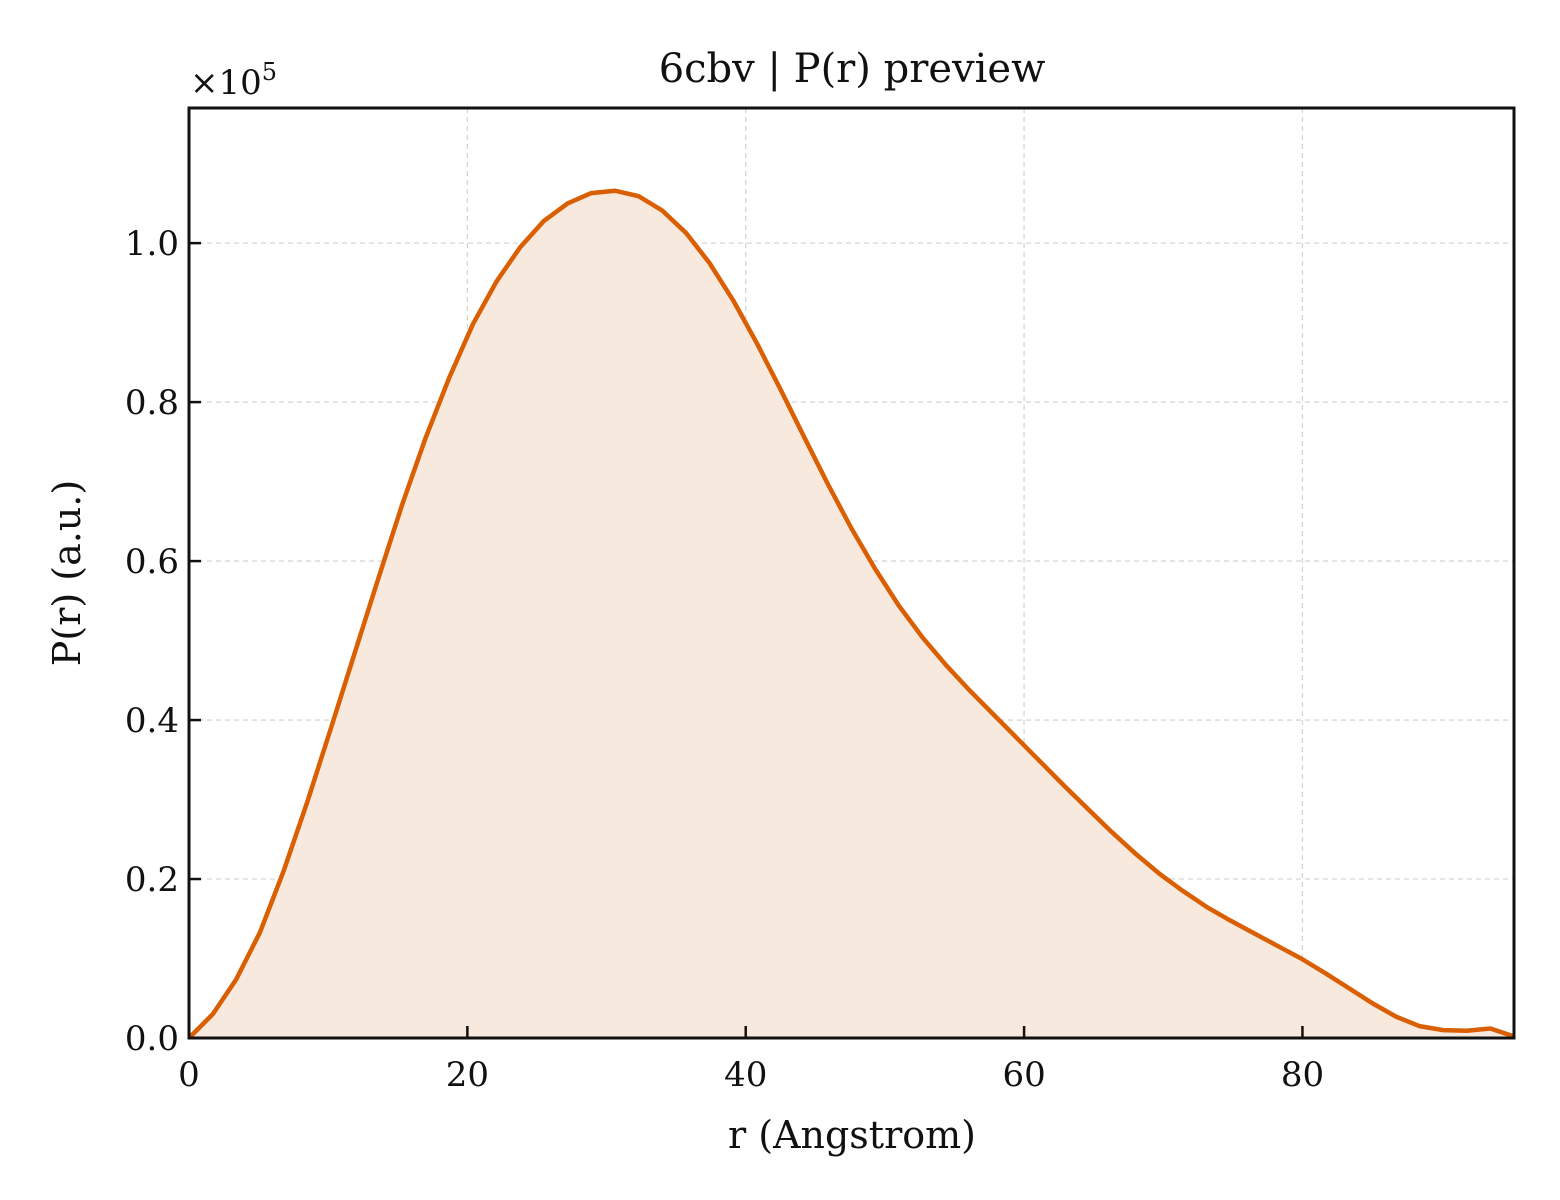 This screenshot has width=1560, height=1200. What do you see at coordinates (269, 72) in the screenshot?
I see `y-offset-exponent: 5` at bounding box center [269, 72].